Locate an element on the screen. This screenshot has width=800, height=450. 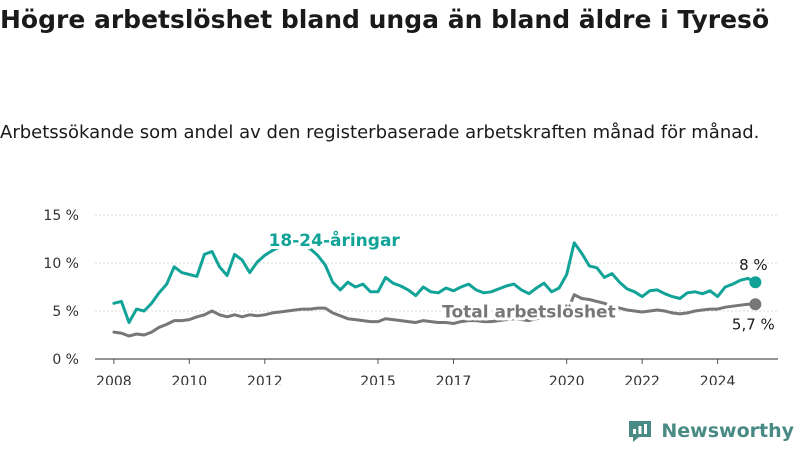
y-tick-label: 15 % is located at coordinates (61, 216).